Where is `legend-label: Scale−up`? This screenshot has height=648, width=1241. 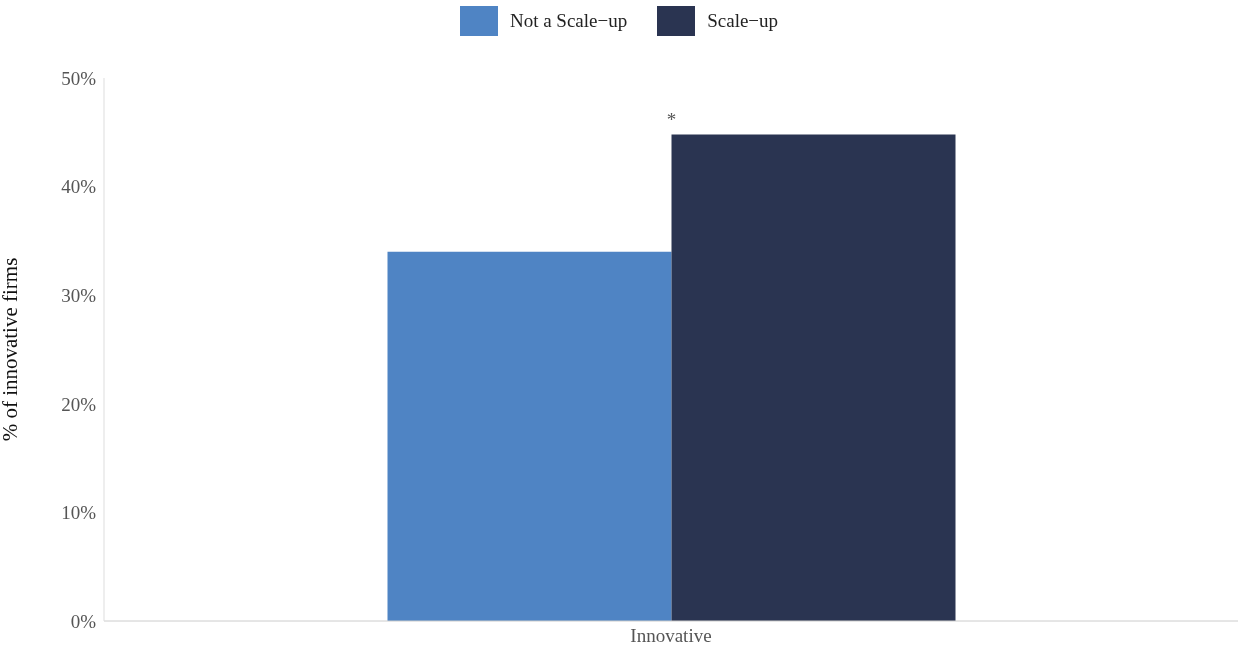 legend-label: Scale−up is located at coordinates (743, 21).